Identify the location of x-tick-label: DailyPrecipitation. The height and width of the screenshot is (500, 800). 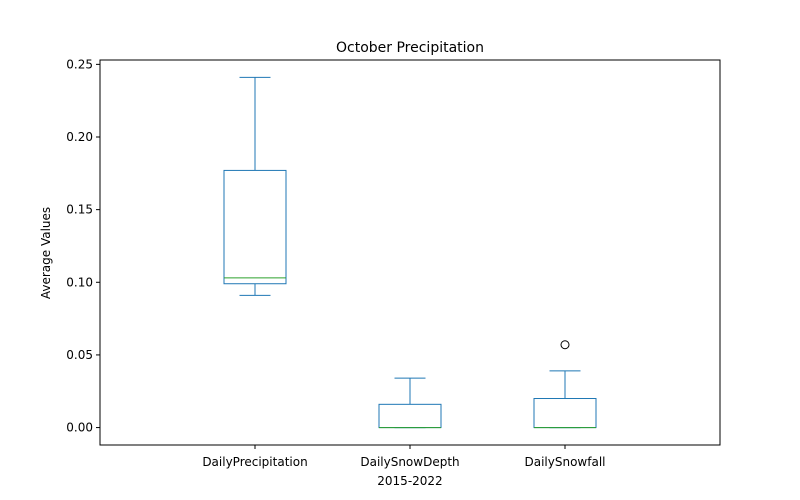
(254, 462).